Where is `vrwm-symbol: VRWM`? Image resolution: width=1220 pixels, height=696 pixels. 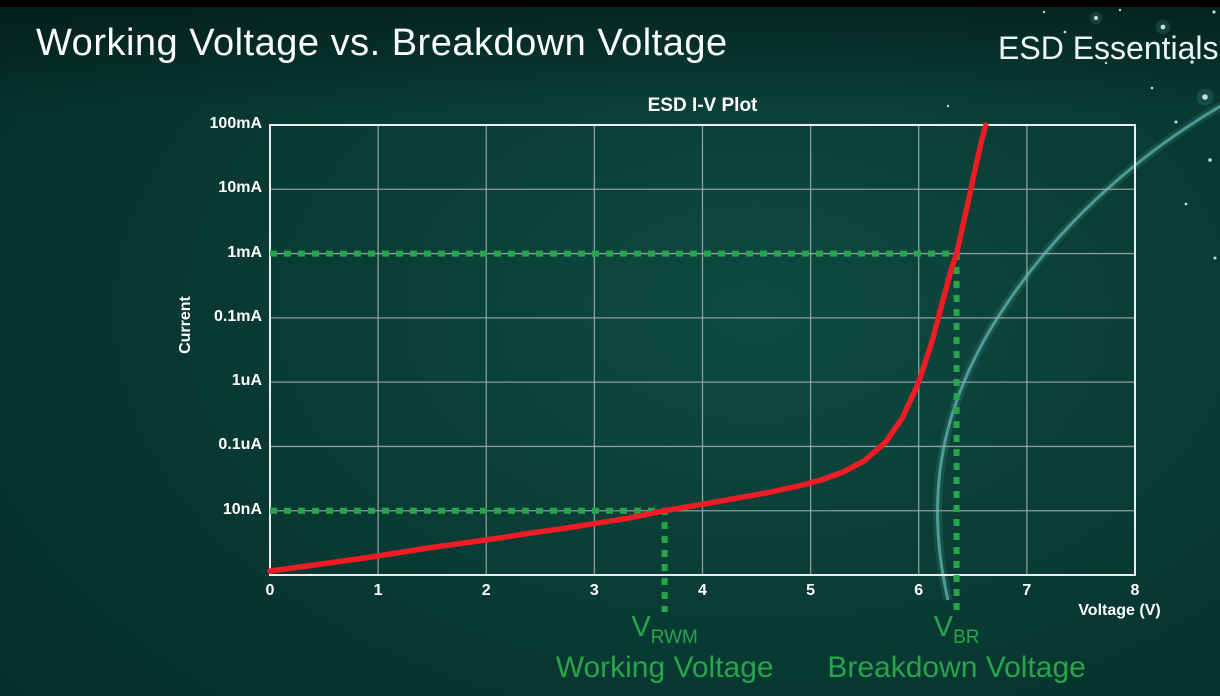 vrwm-symbol: VRWM is located at coordinates (665, 630).